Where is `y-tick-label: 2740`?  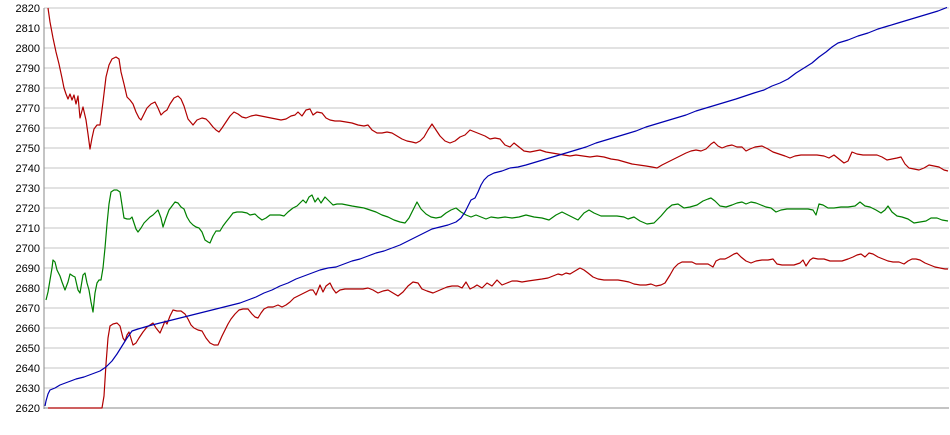 y-tick-label: 2740 is located at coordinates (28, 169).